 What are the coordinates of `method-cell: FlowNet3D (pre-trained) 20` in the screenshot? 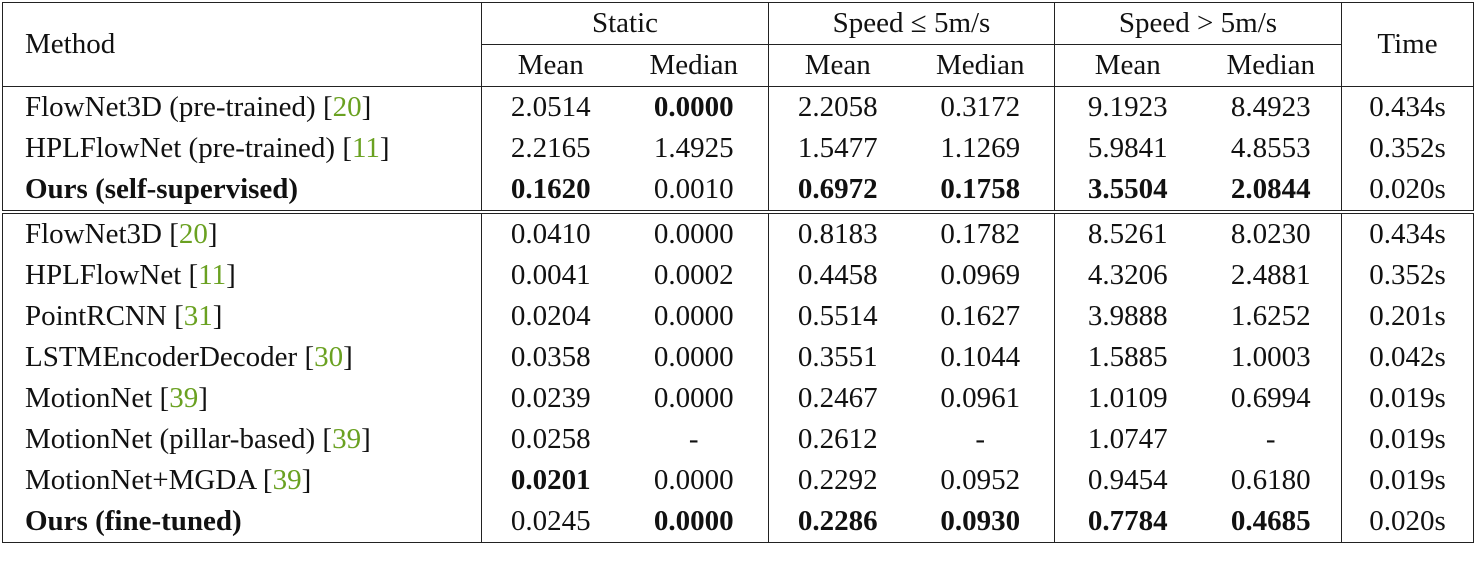 It's located at (242, 107).